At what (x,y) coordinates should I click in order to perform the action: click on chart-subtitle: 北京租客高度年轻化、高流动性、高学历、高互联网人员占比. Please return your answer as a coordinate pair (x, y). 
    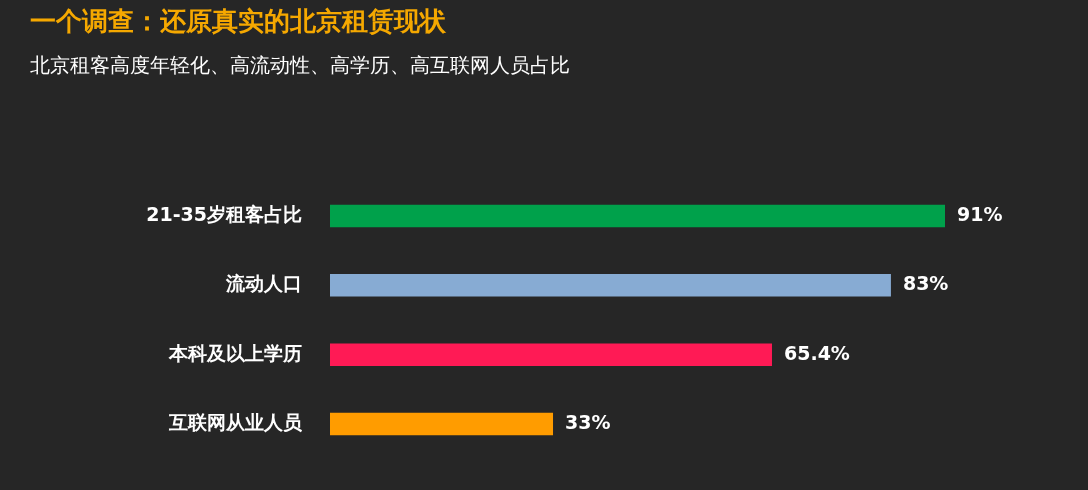
    Looking at the image, I should click on (300, 65).